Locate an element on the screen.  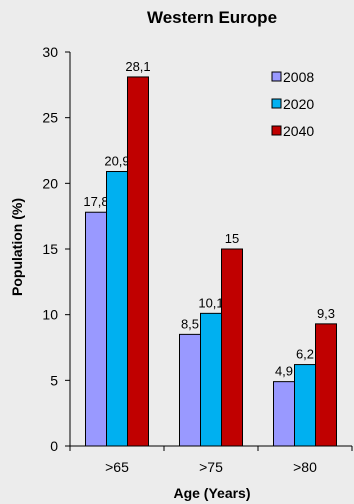
legend-swatch-2008 is located at coordinates (276, 76).